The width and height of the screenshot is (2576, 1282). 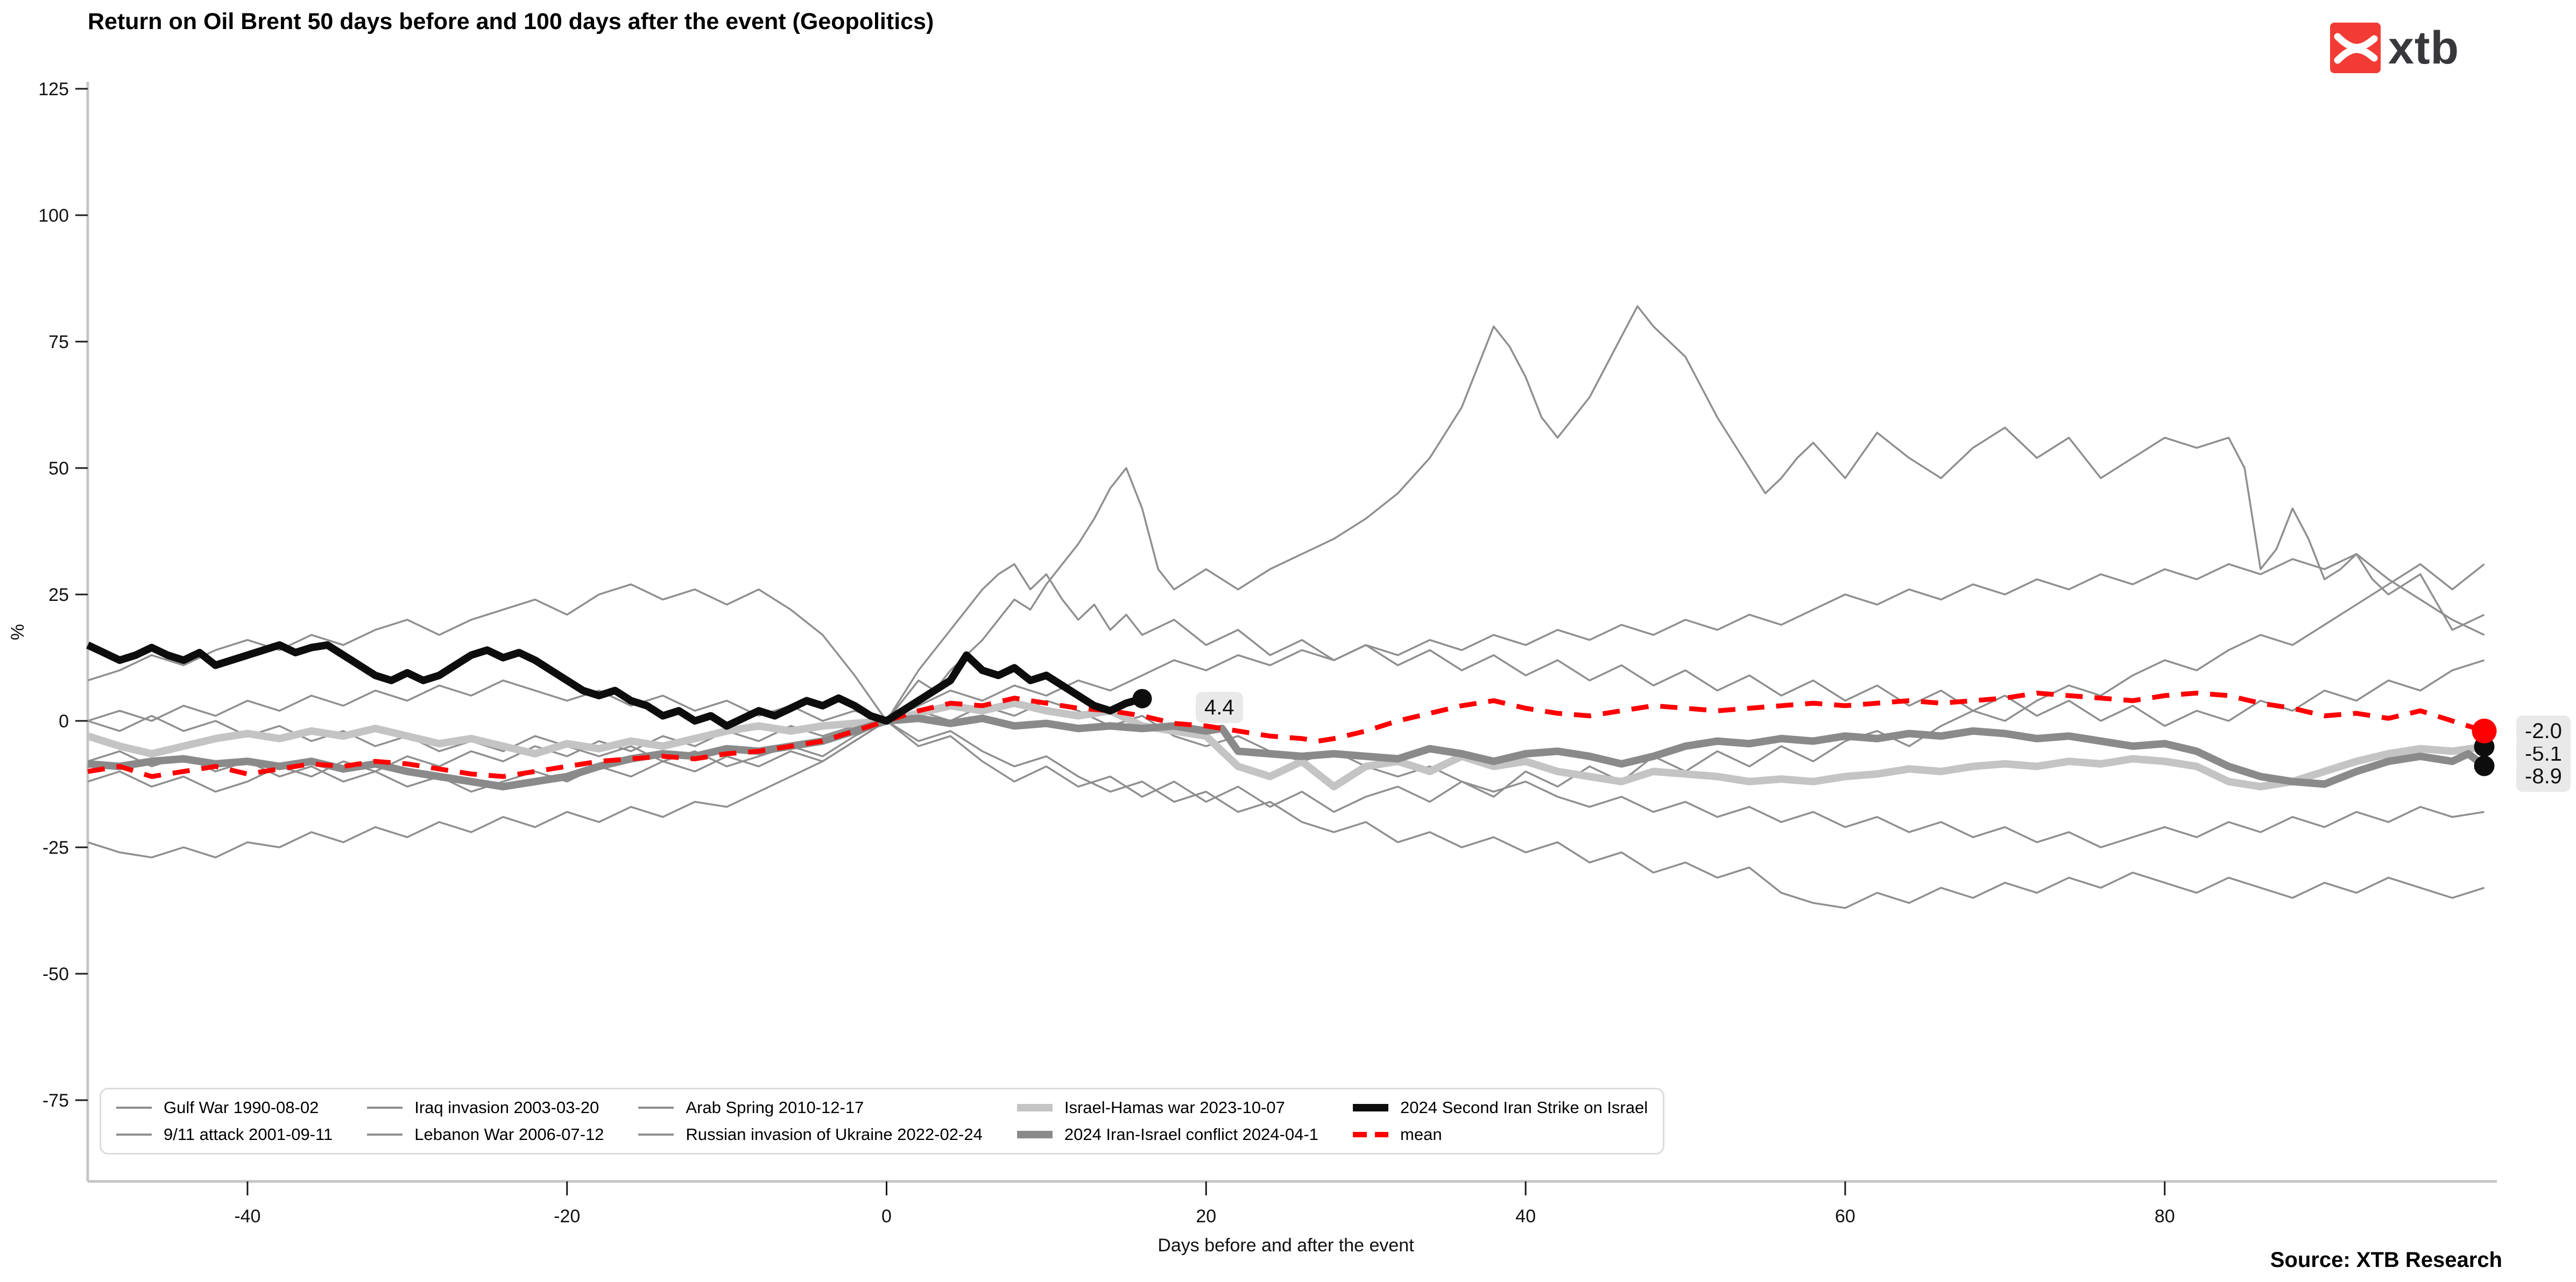 I want to click on x-tick-label: 80, so click(x=2165, y=1216).